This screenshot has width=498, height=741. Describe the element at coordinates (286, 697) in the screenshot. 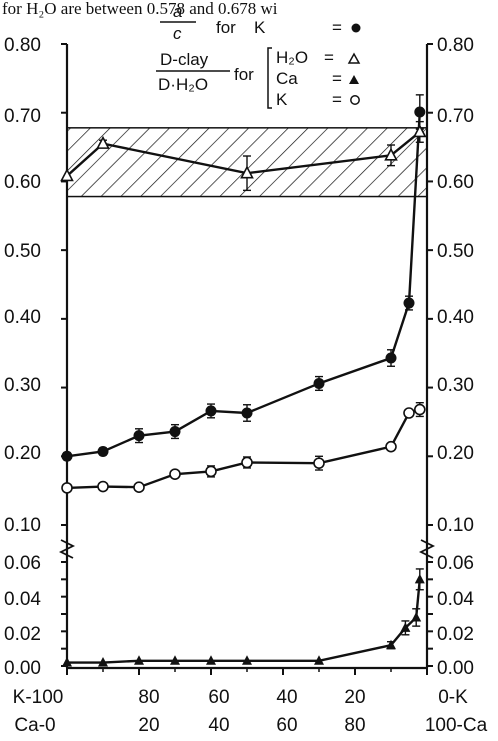

I see `x-tick-label-row1: 40` at that location.